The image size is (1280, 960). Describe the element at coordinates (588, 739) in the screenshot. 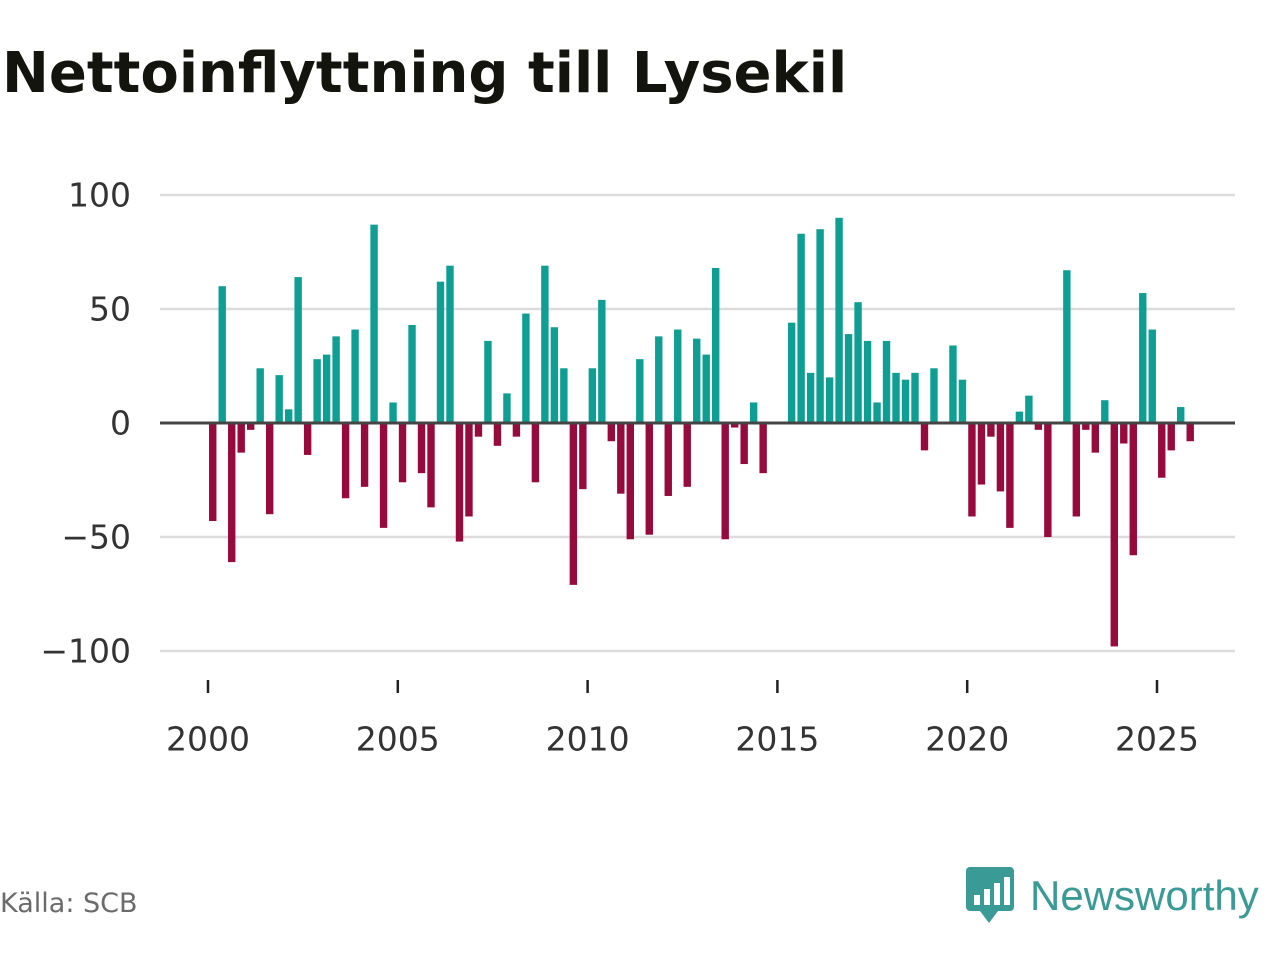

I see `x-tick-label: 2010` at that location.